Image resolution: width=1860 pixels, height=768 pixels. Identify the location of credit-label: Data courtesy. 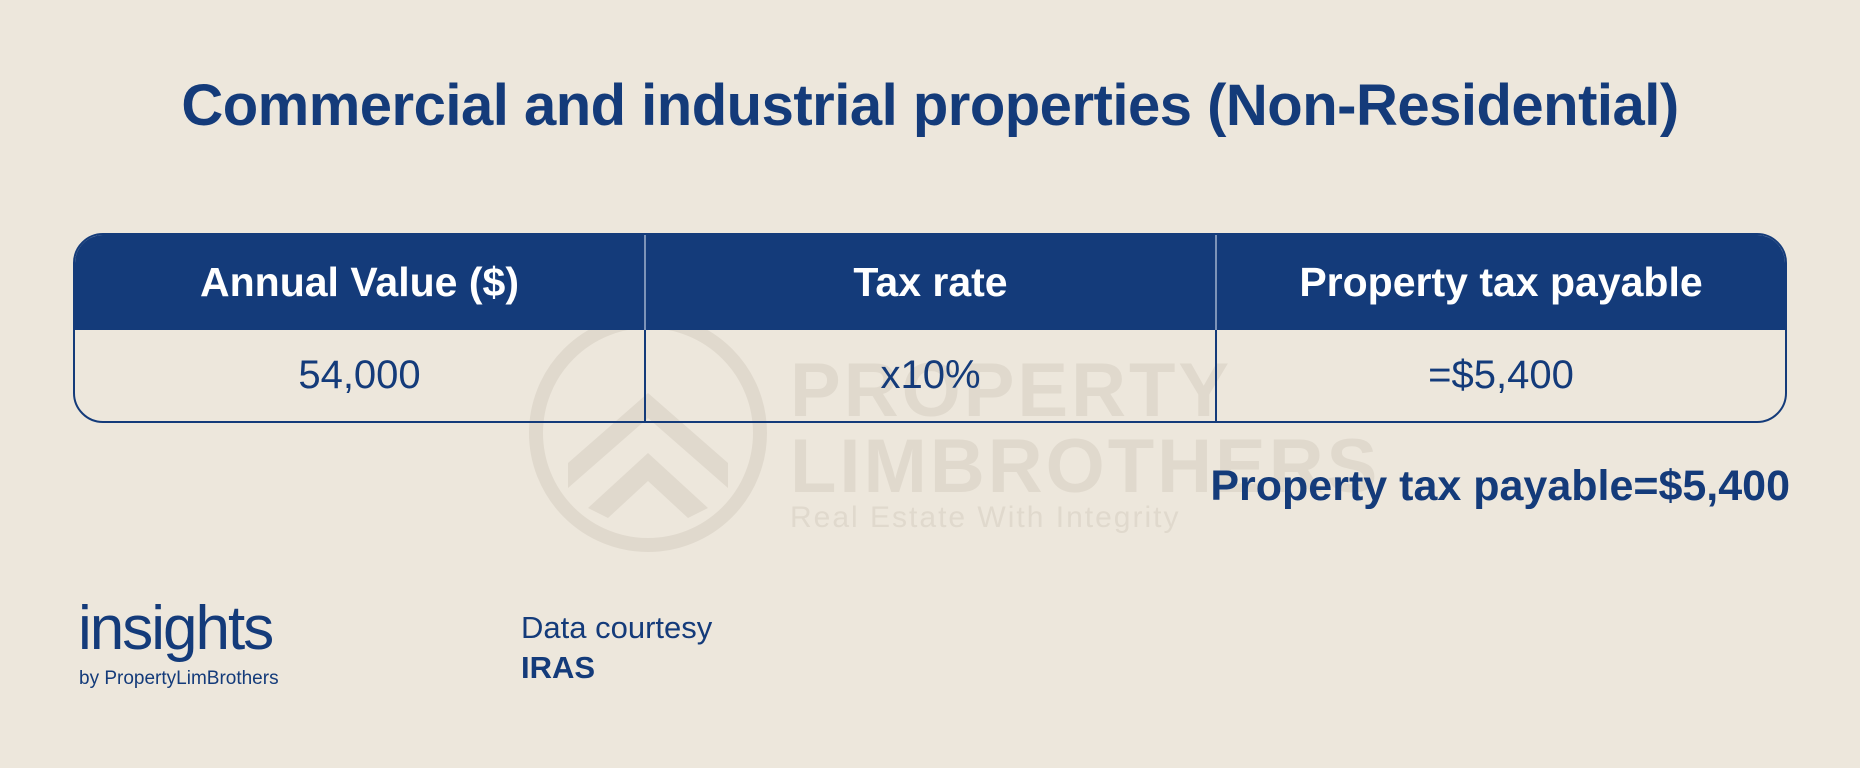
(617, 627).